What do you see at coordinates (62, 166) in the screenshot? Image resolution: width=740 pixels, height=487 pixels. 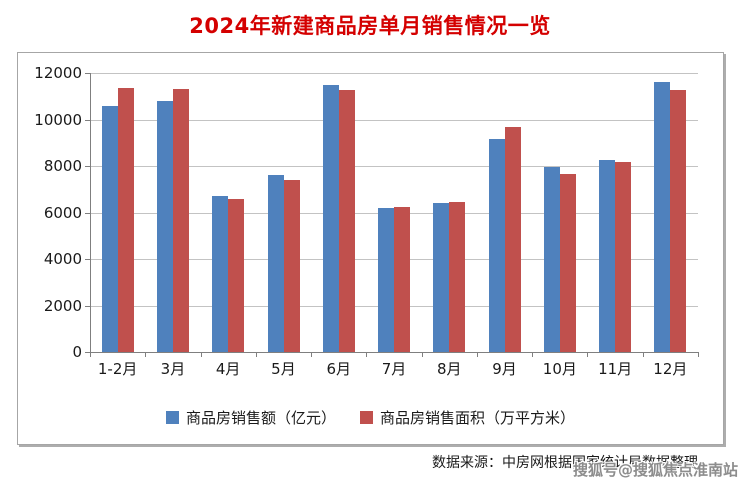 I see `y-axis-tick-label: 8000` at bounding box center [62, 166].